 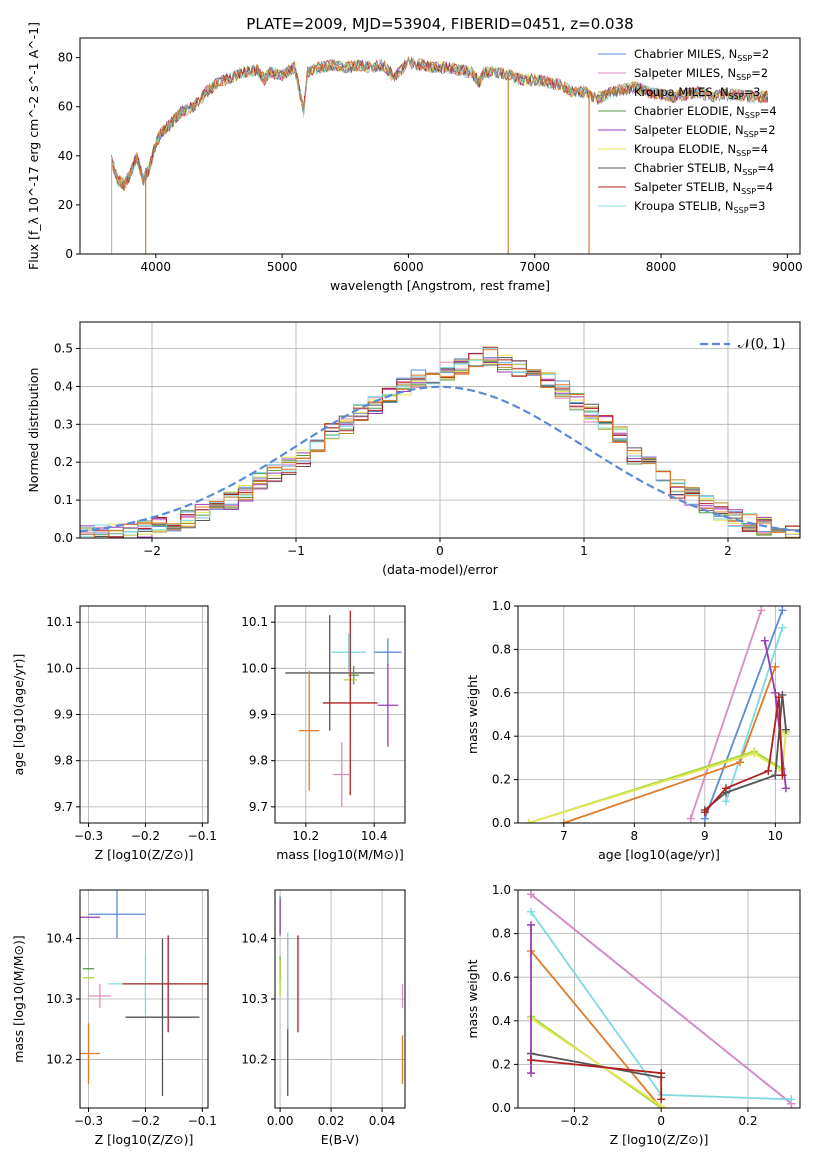 I want to click on y-tick-label: 0.6, so click(x=501, y=693).